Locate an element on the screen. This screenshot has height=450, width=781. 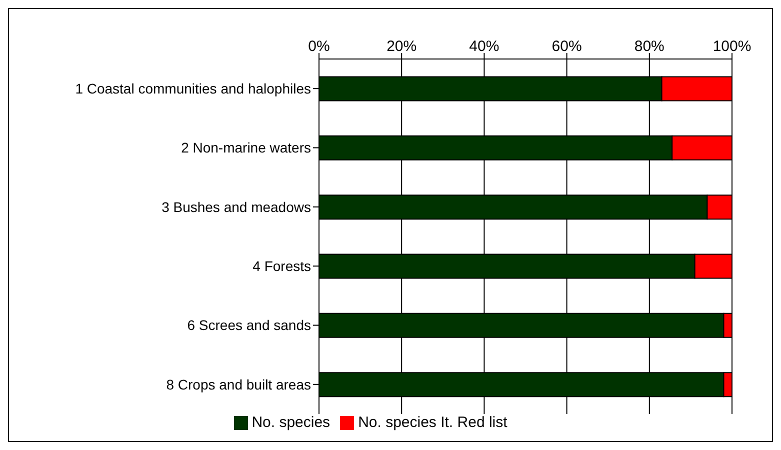
y-tick-label: 4 Forests is located at coordinates (281, 266).